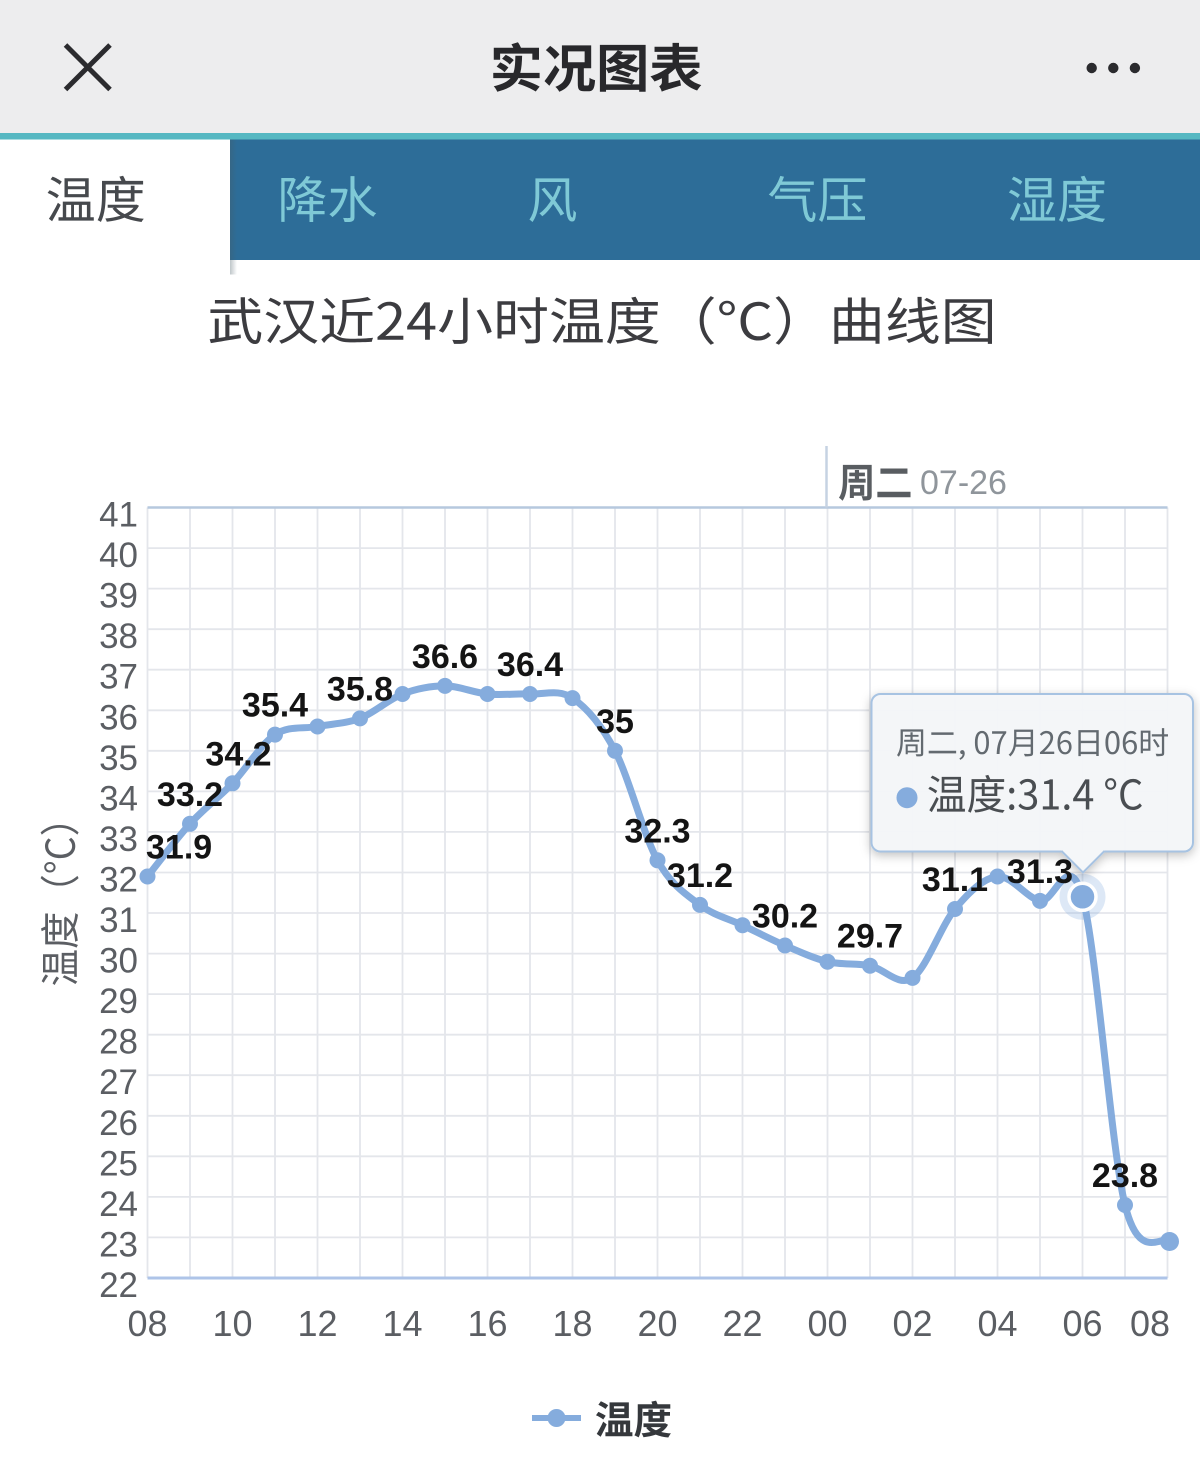  Describe the element at coordinates (232, 1323) in the screenshot. I see `svg-text: 10` at that location.